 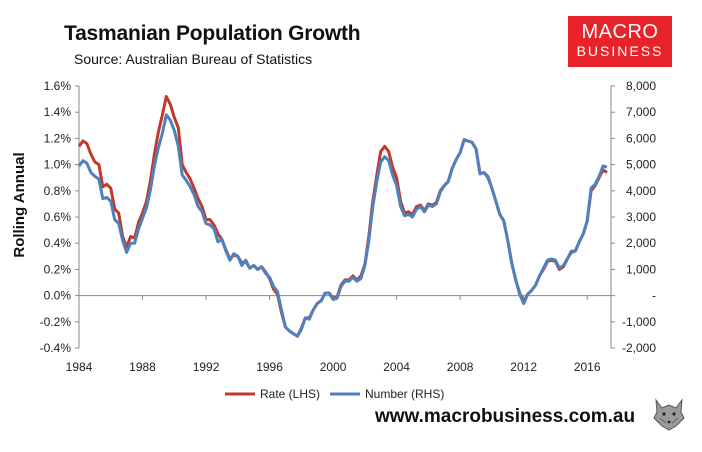 I want to click on legend-label-rate: Rate (LHS), so click(x=290, y=394).